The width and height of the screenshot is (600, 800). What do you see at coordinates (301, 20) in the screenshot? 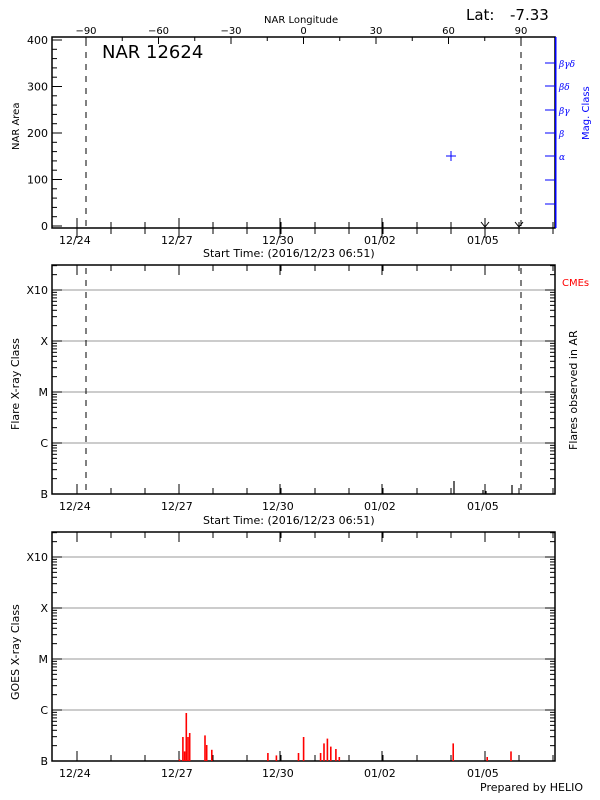
I see `top-axis-label: NAR Longitude` at bounding box center [301, 20].